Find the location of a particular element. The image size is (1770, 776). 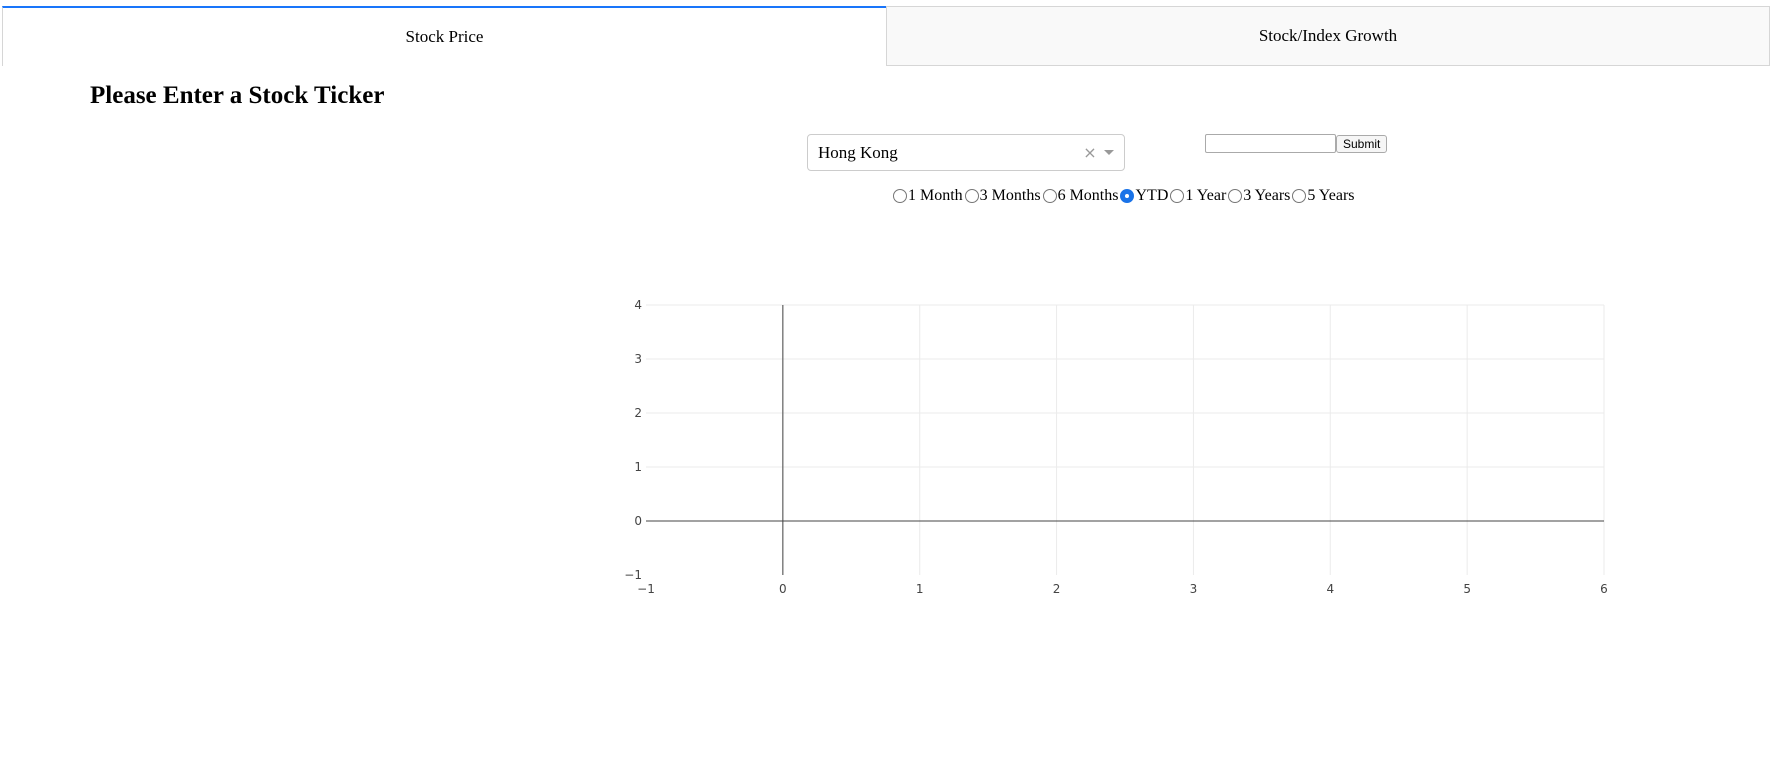

x-tick-label: 5 is located at coordinates (1467, 589).